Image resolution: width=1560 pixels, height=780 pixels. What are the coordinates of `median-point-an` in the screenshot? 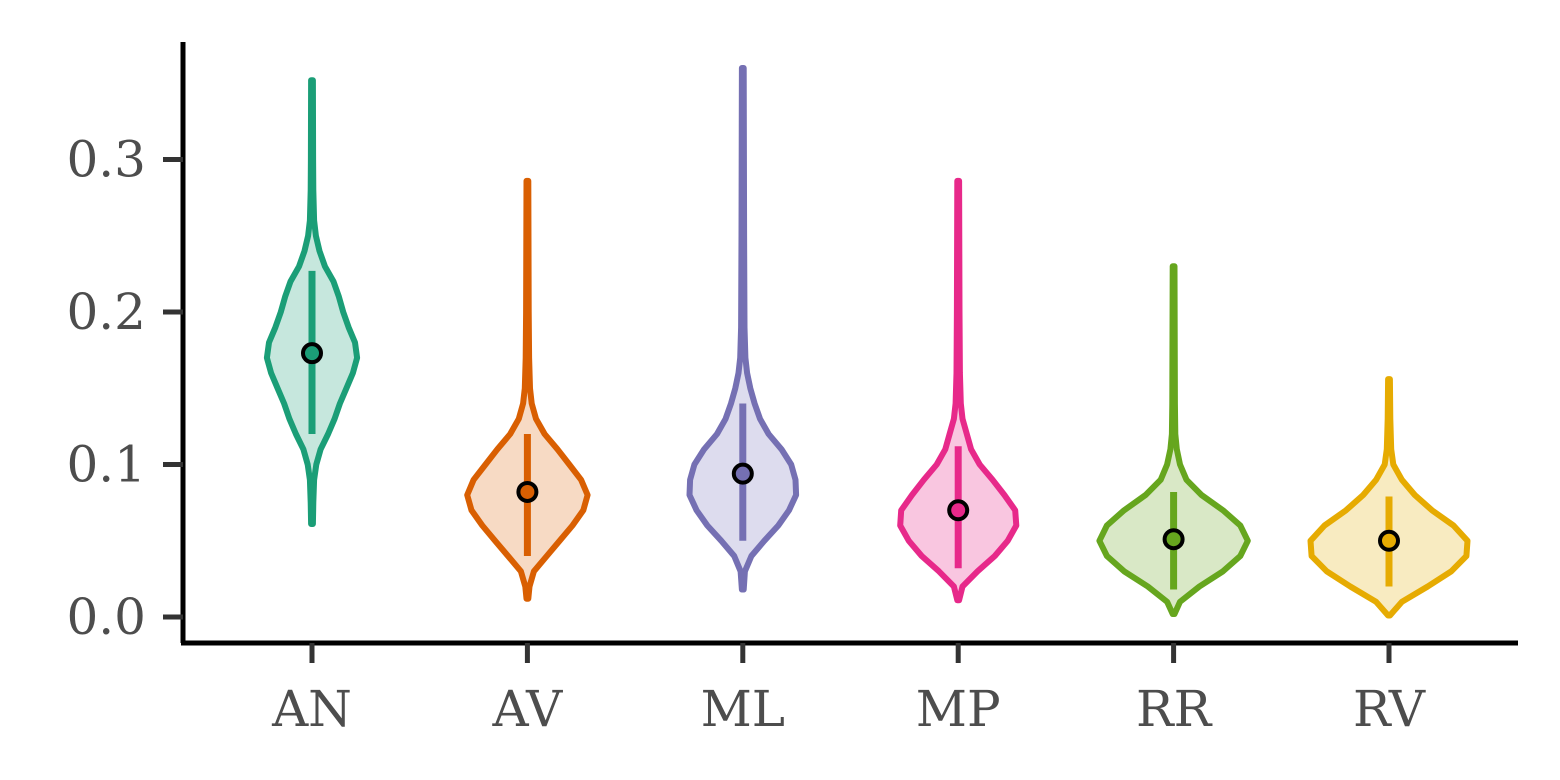 It's located at (312, 353).